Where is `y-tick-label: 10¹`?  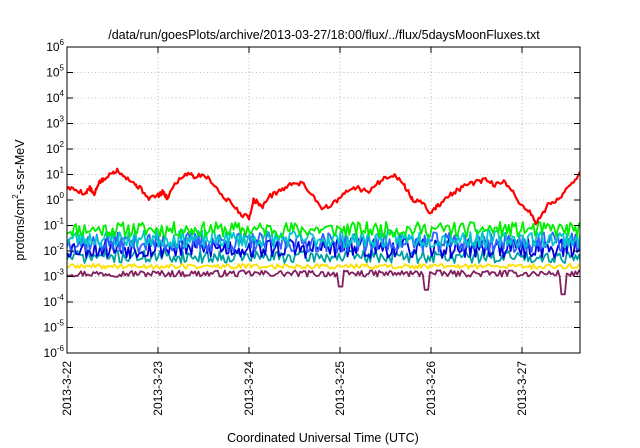 y-tick-label: 10¹ is located at coordinates (55, 174).